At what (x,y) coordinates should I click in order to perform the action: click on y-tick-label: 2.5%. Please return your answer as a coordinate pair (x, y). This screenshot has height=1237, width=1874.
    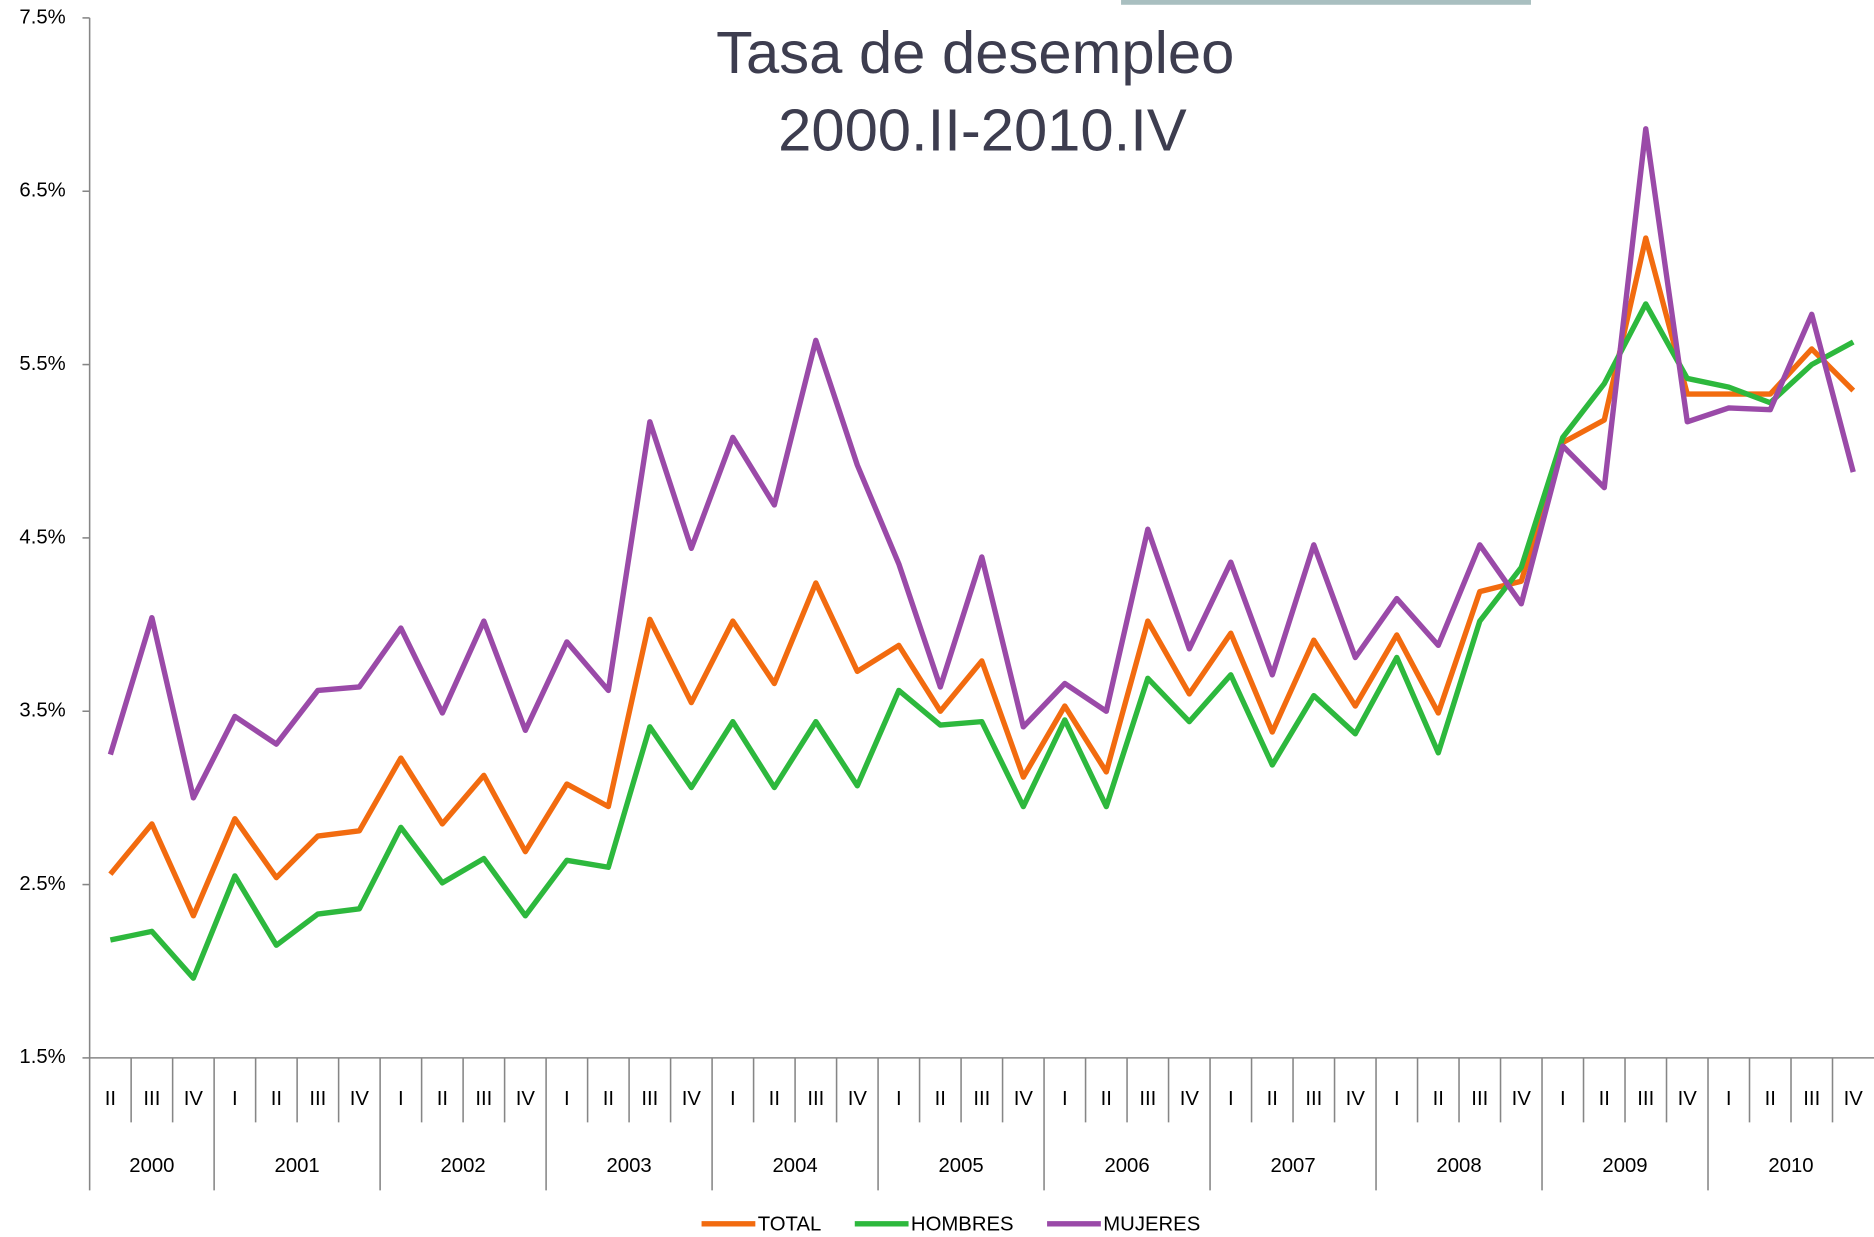
    Looking at the image, I should click on (42, 884).